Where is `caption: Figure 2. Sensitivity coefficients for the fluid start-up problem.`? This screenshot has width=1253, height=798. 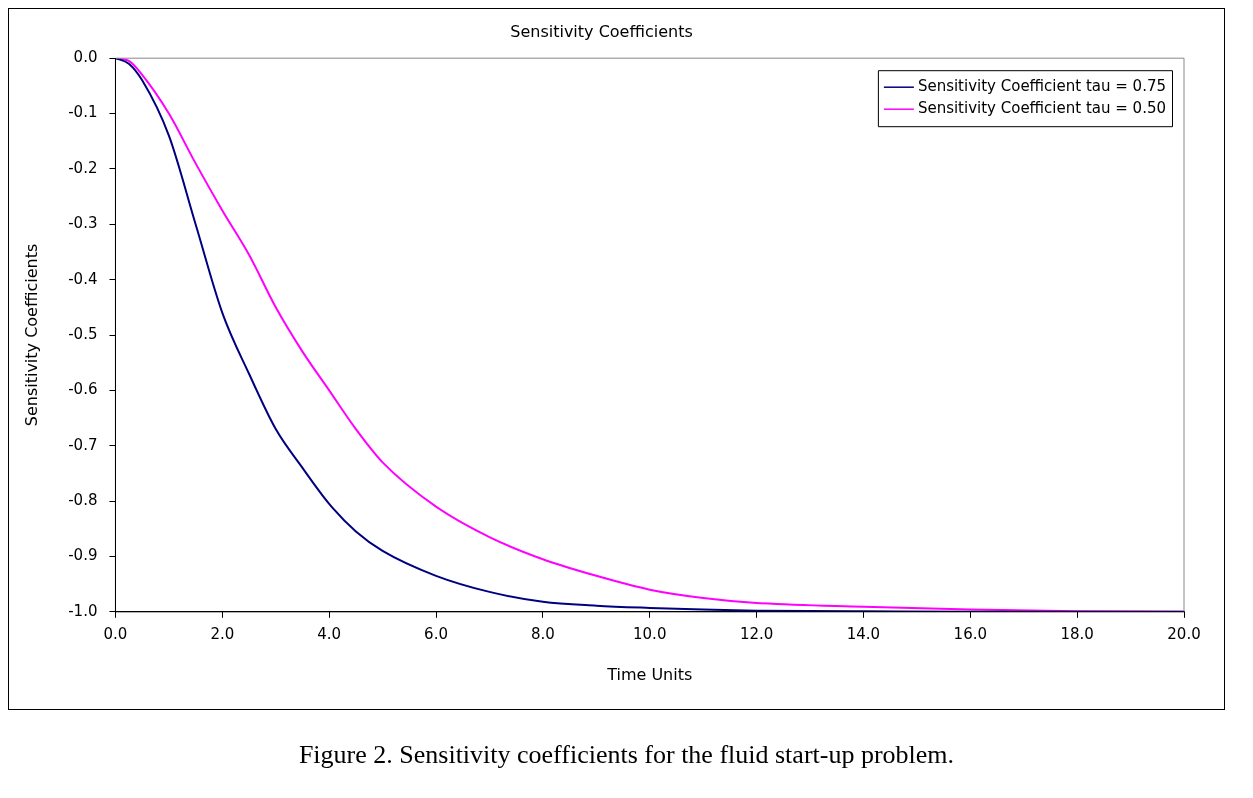
caption: Figure 2. Sensitivity coefficients for the fluid start-up problem. is located at coordinates (626, 755).